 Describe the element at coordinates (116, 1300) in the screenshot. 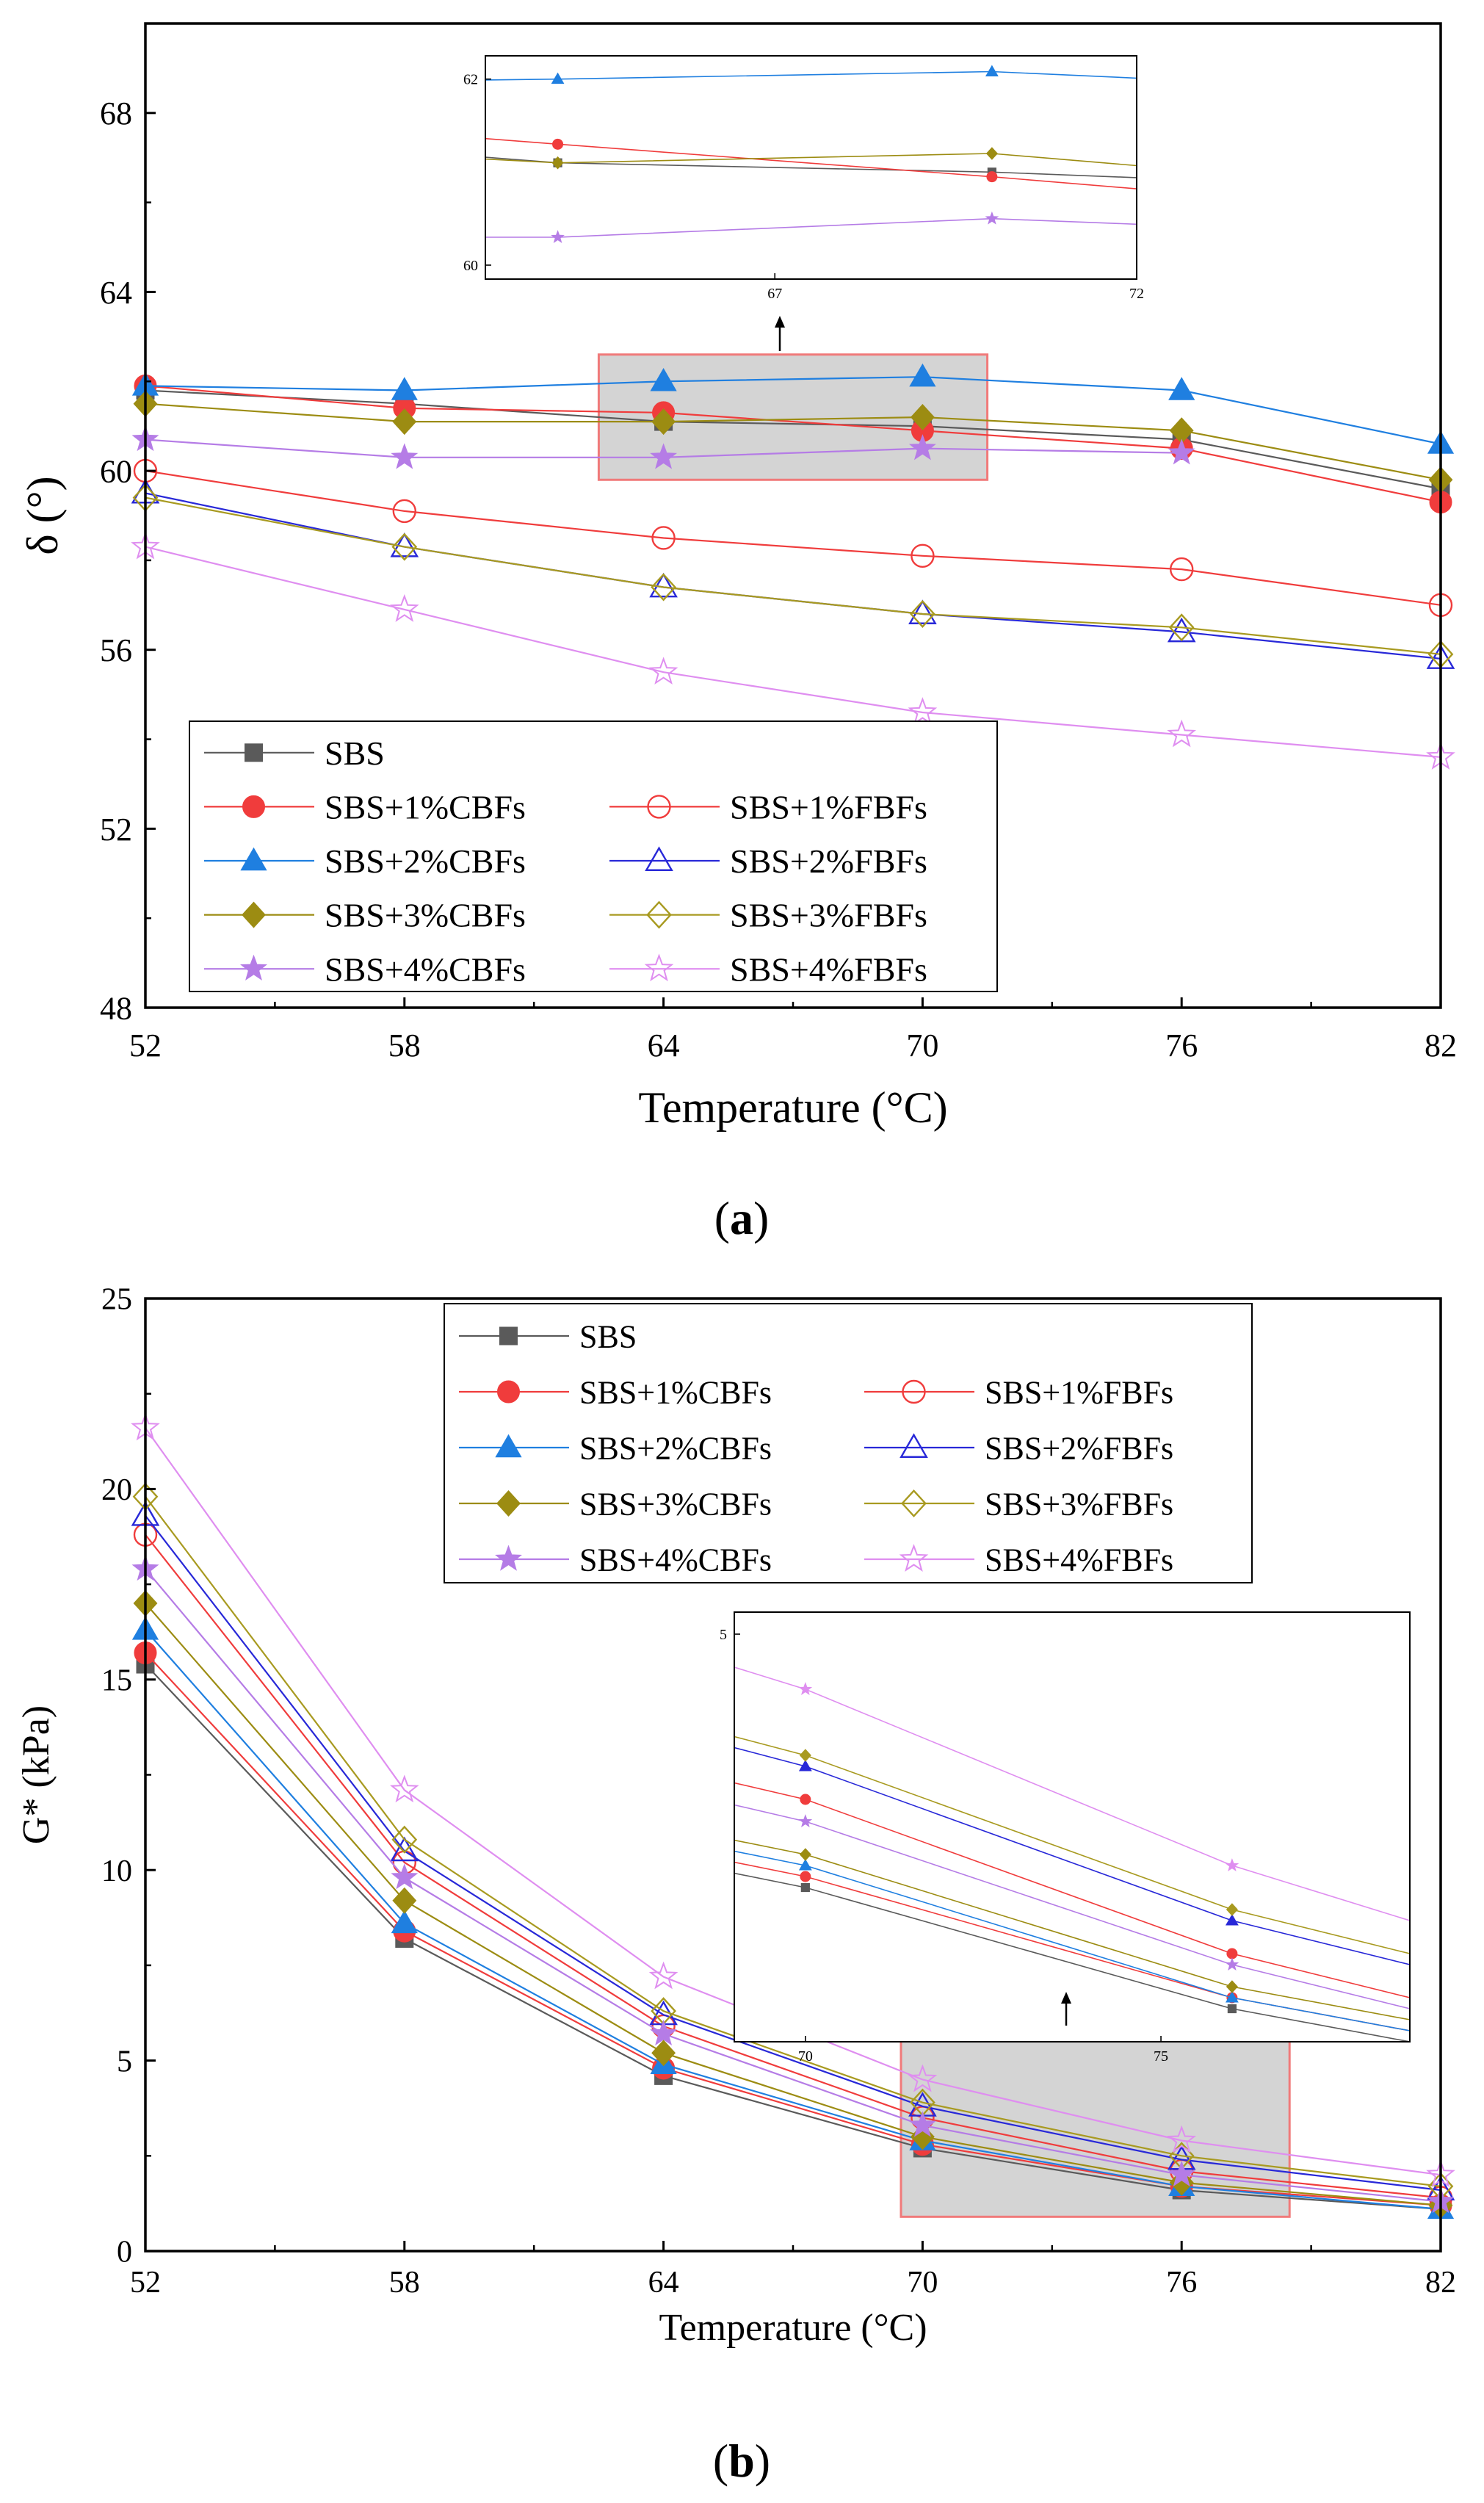

I see `y-tick-label: 25` at that location.